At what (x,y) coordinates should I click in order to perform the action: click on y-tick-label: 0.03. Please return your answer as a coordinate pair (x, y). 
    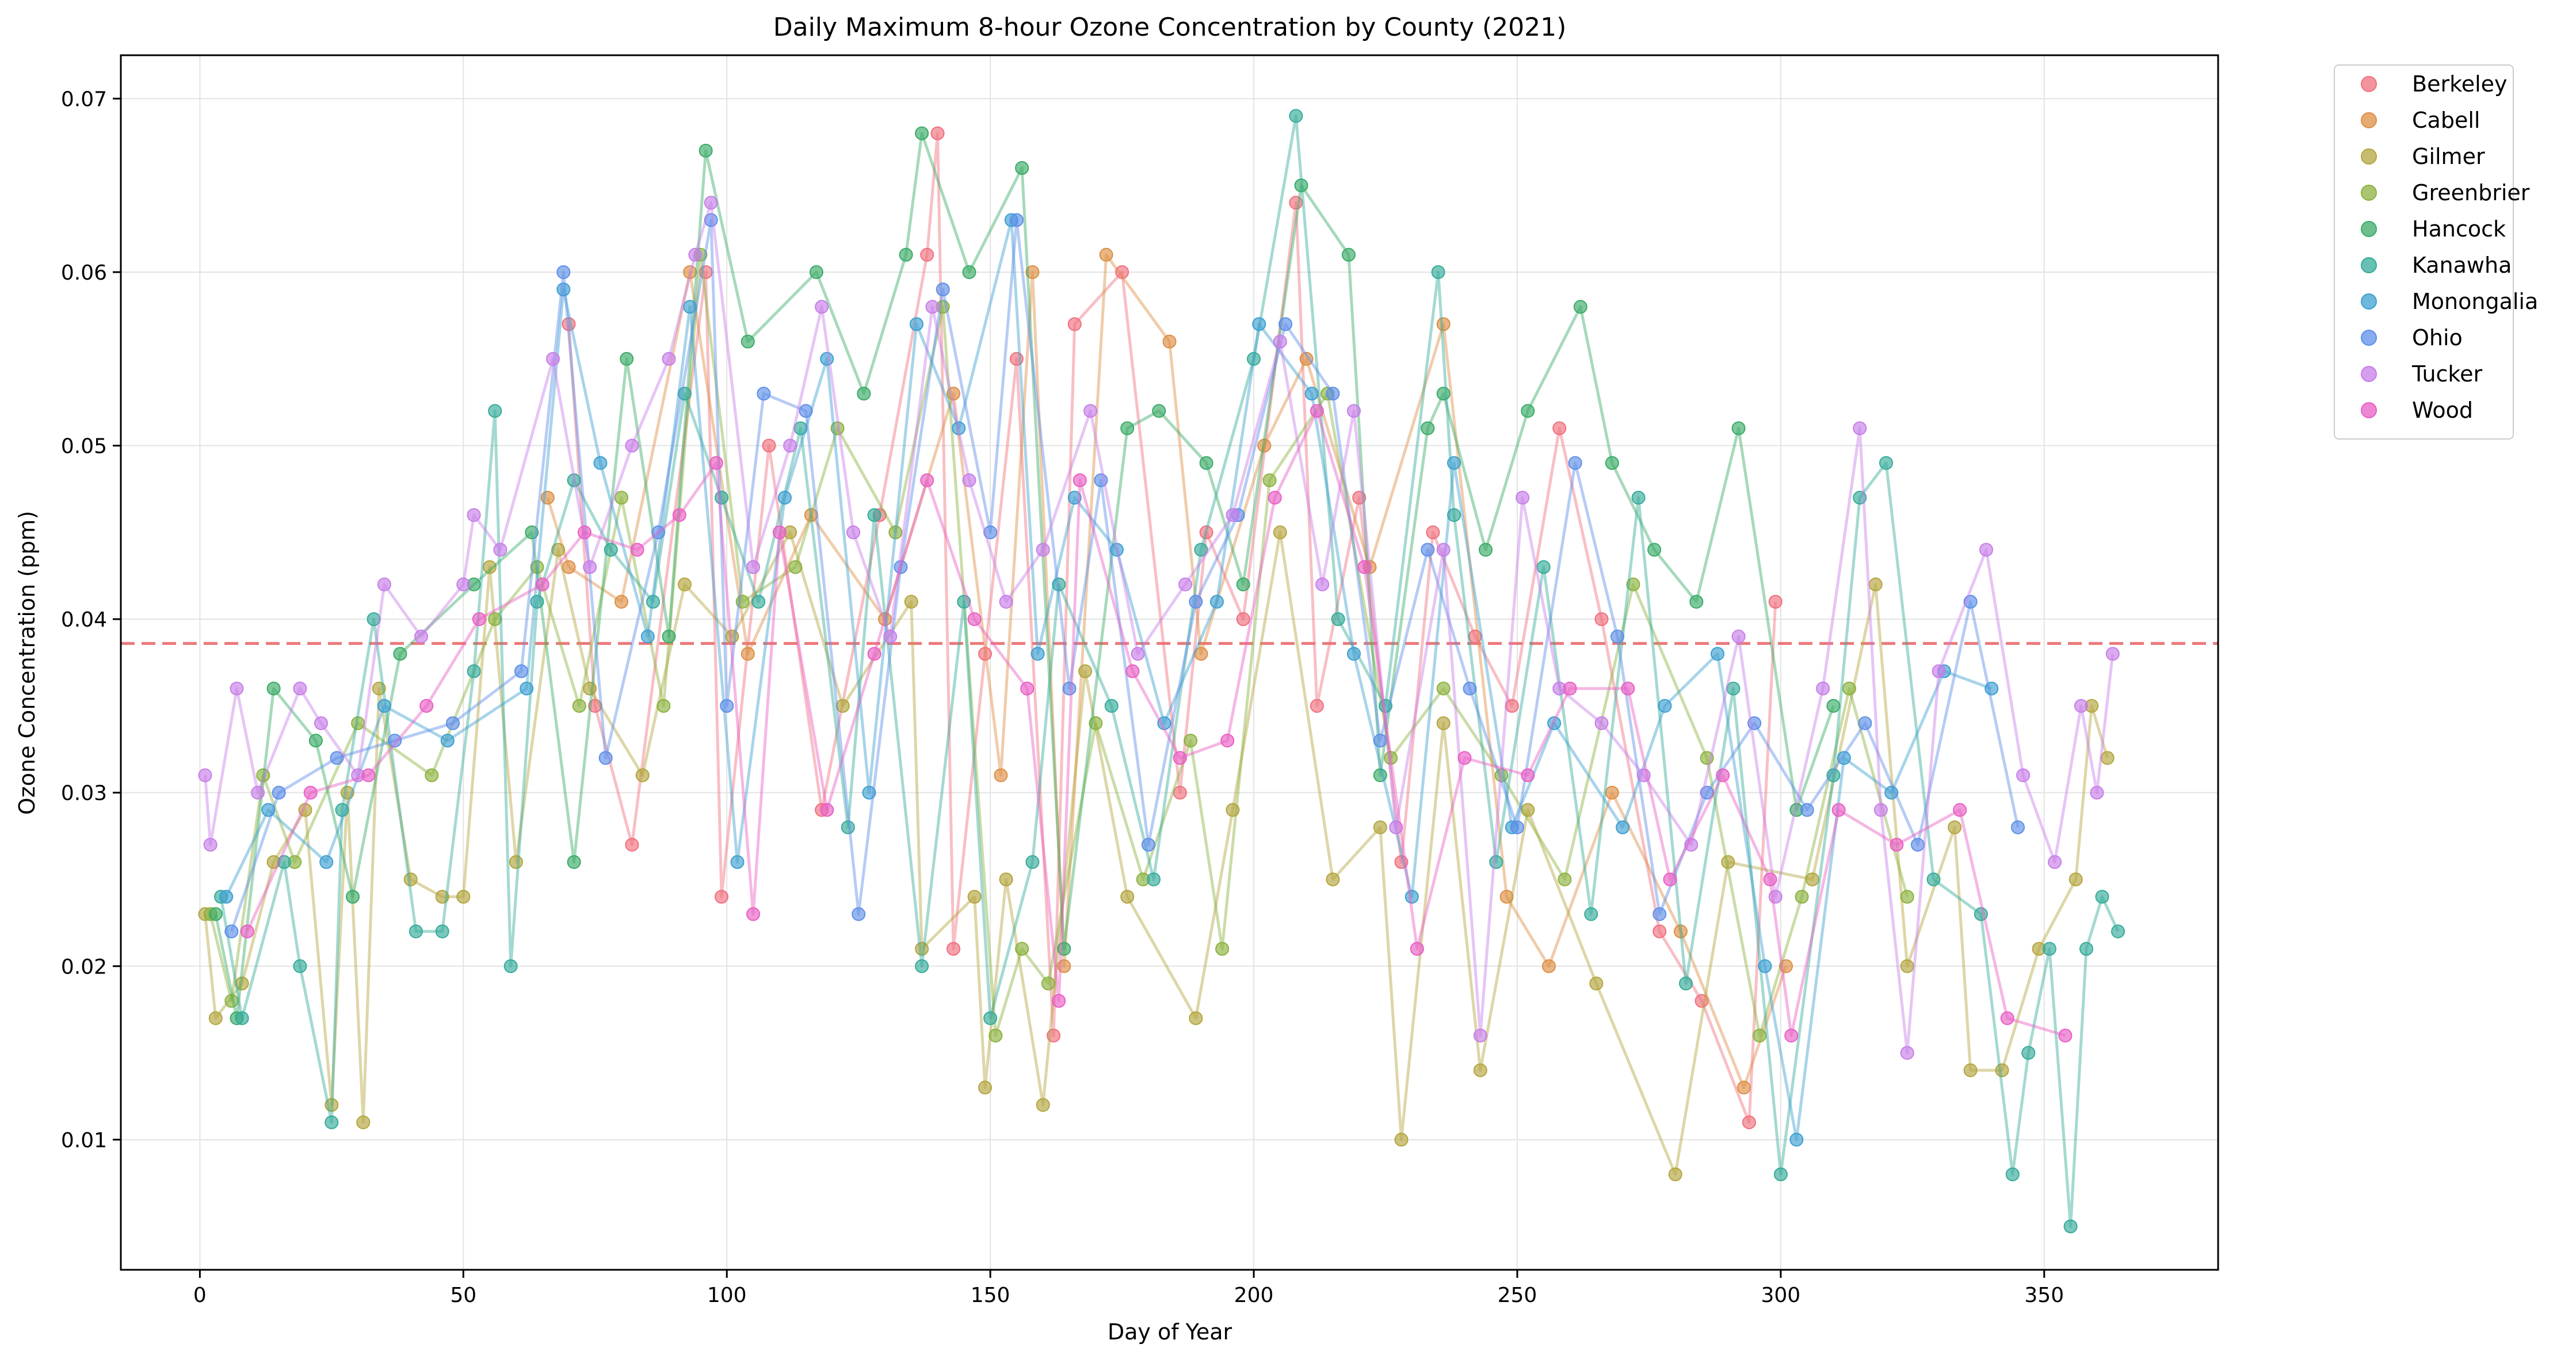
    Looking at the image, I should click on (84, 793).